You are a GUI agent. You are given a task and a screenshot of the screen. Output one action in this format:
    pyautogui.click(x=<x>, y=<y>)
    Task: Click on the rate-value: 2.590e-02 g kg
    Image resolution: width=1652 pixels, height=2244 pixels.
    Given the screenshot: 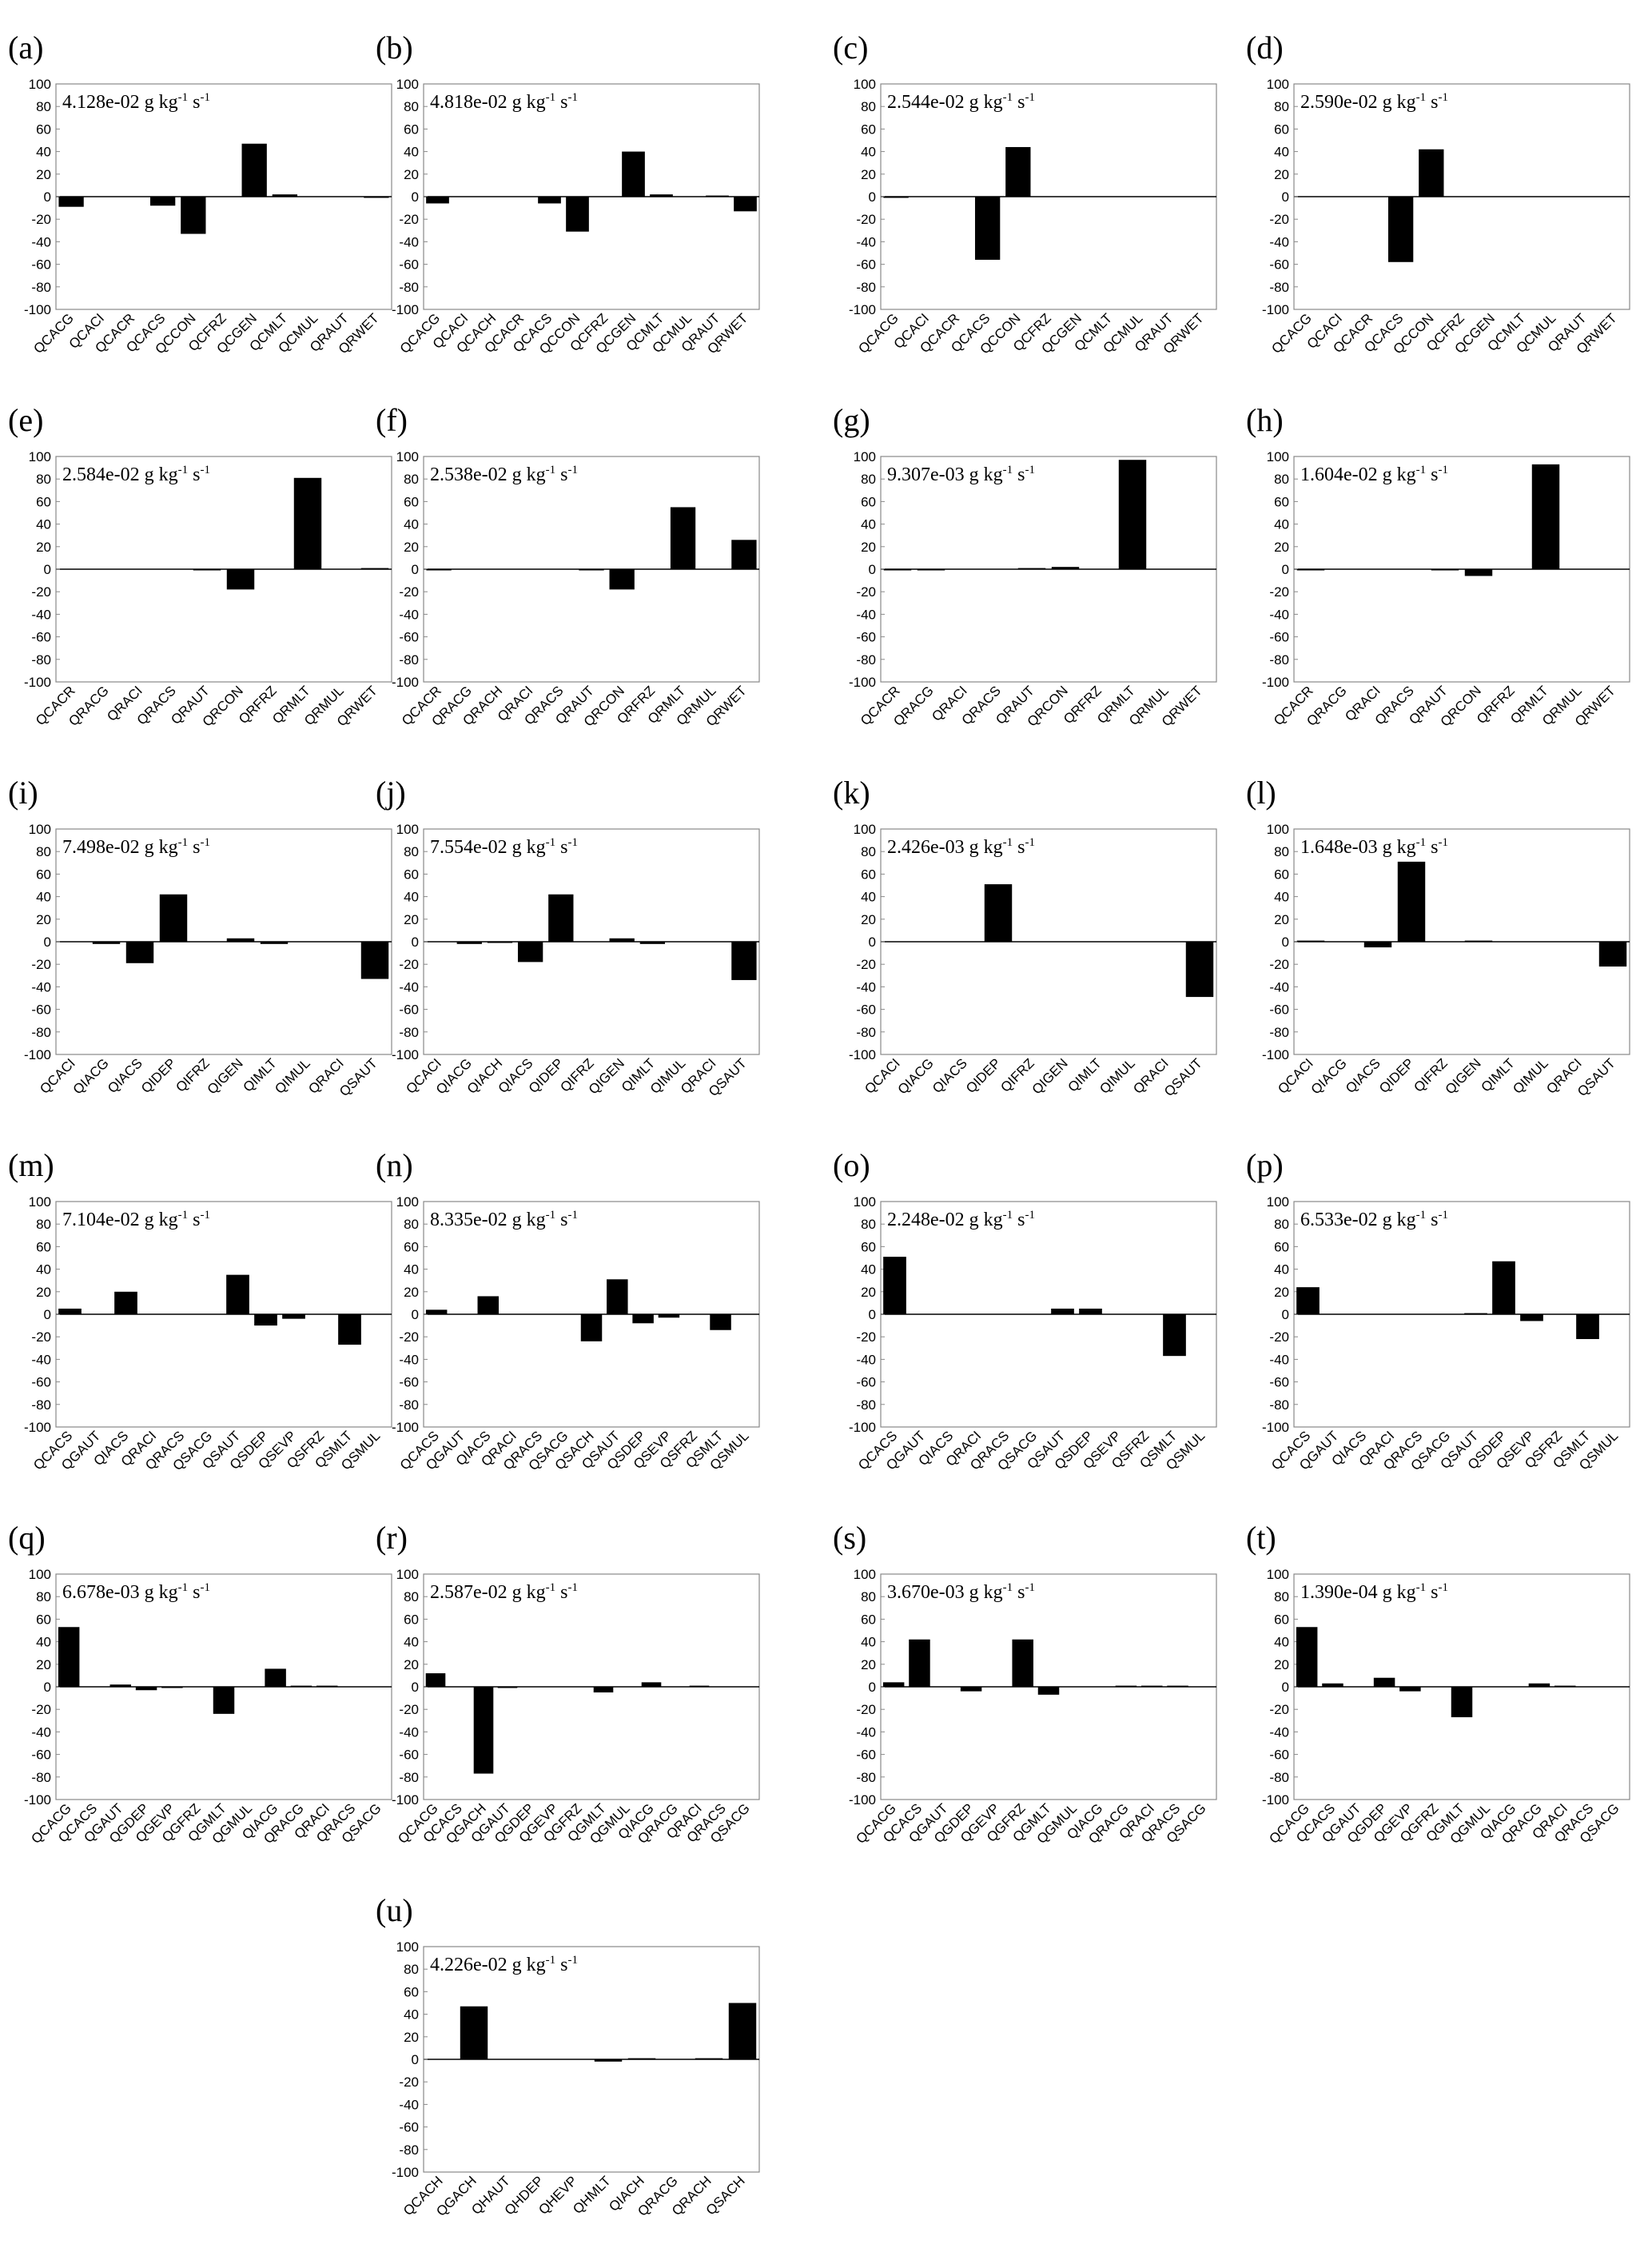 What is the action you would take?
    pyautogui.click(x=1358, y=102)
    